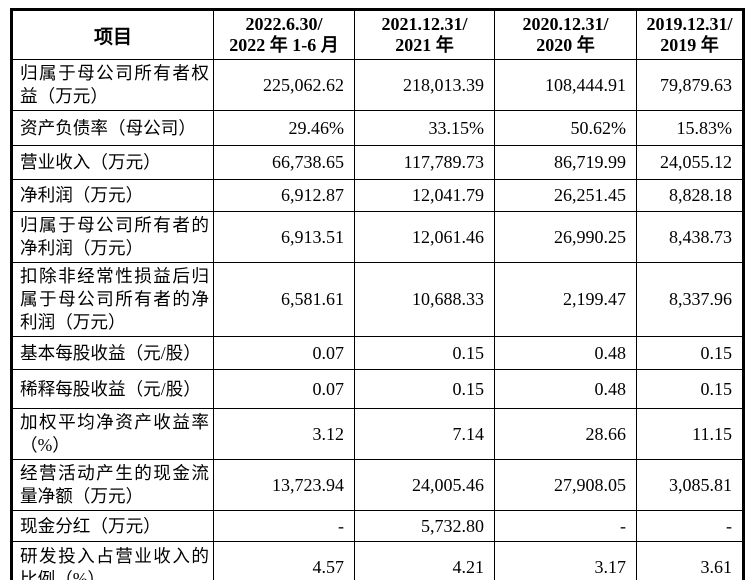 The height and width of the screenshot is (580, 750). What do you see at coordinates (690, 162) in the screenshot?
I see `value-cell: 24,055.12` at bounding box center [690, 162].